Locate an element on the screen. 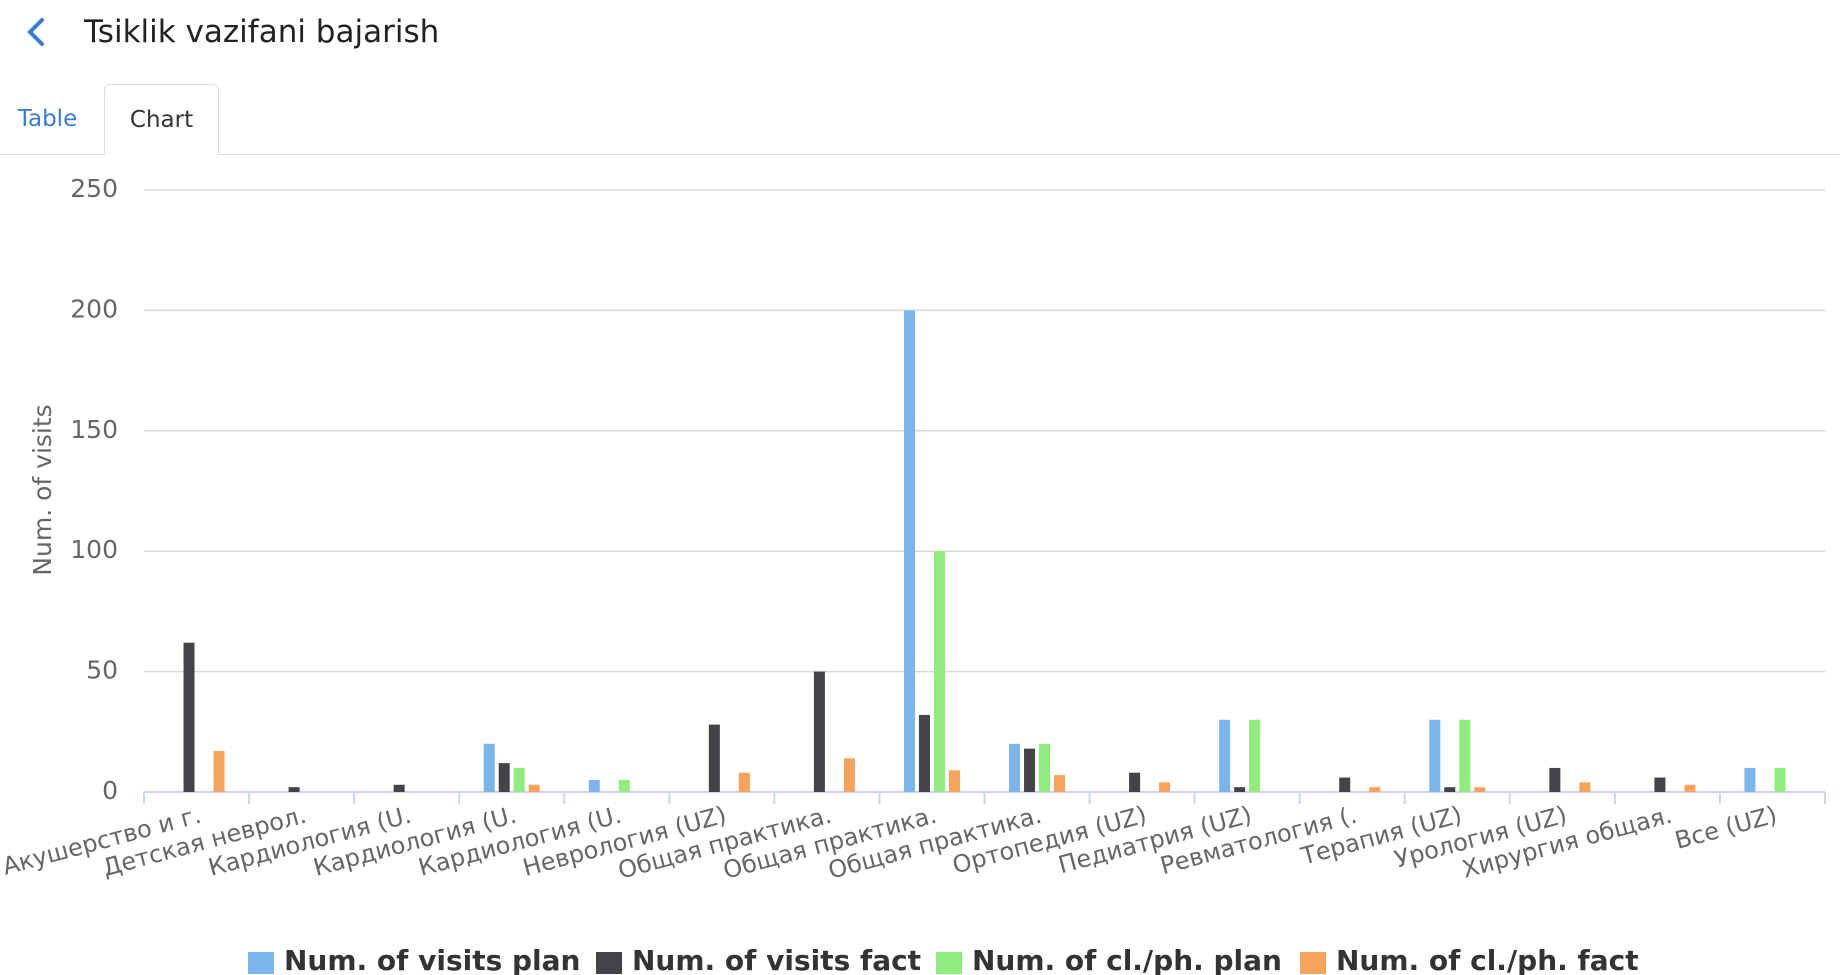 This screenshot has width=1840, height=975. tab-divider is located at coordinates (920, 154).